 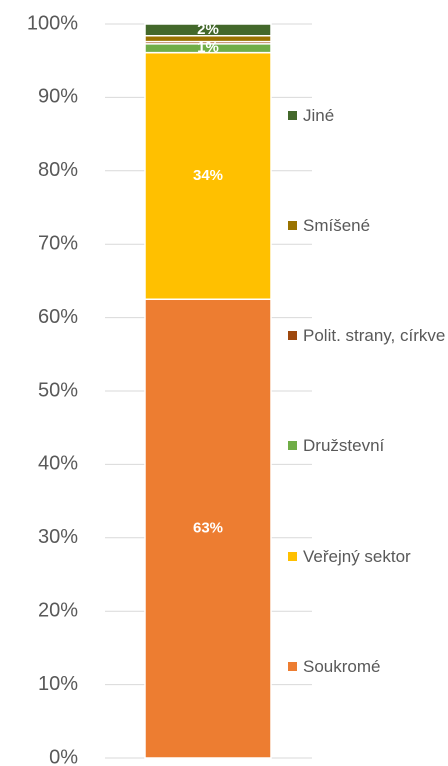 I want to click on y-tick-label: 60%, so click(x=58, y=317).